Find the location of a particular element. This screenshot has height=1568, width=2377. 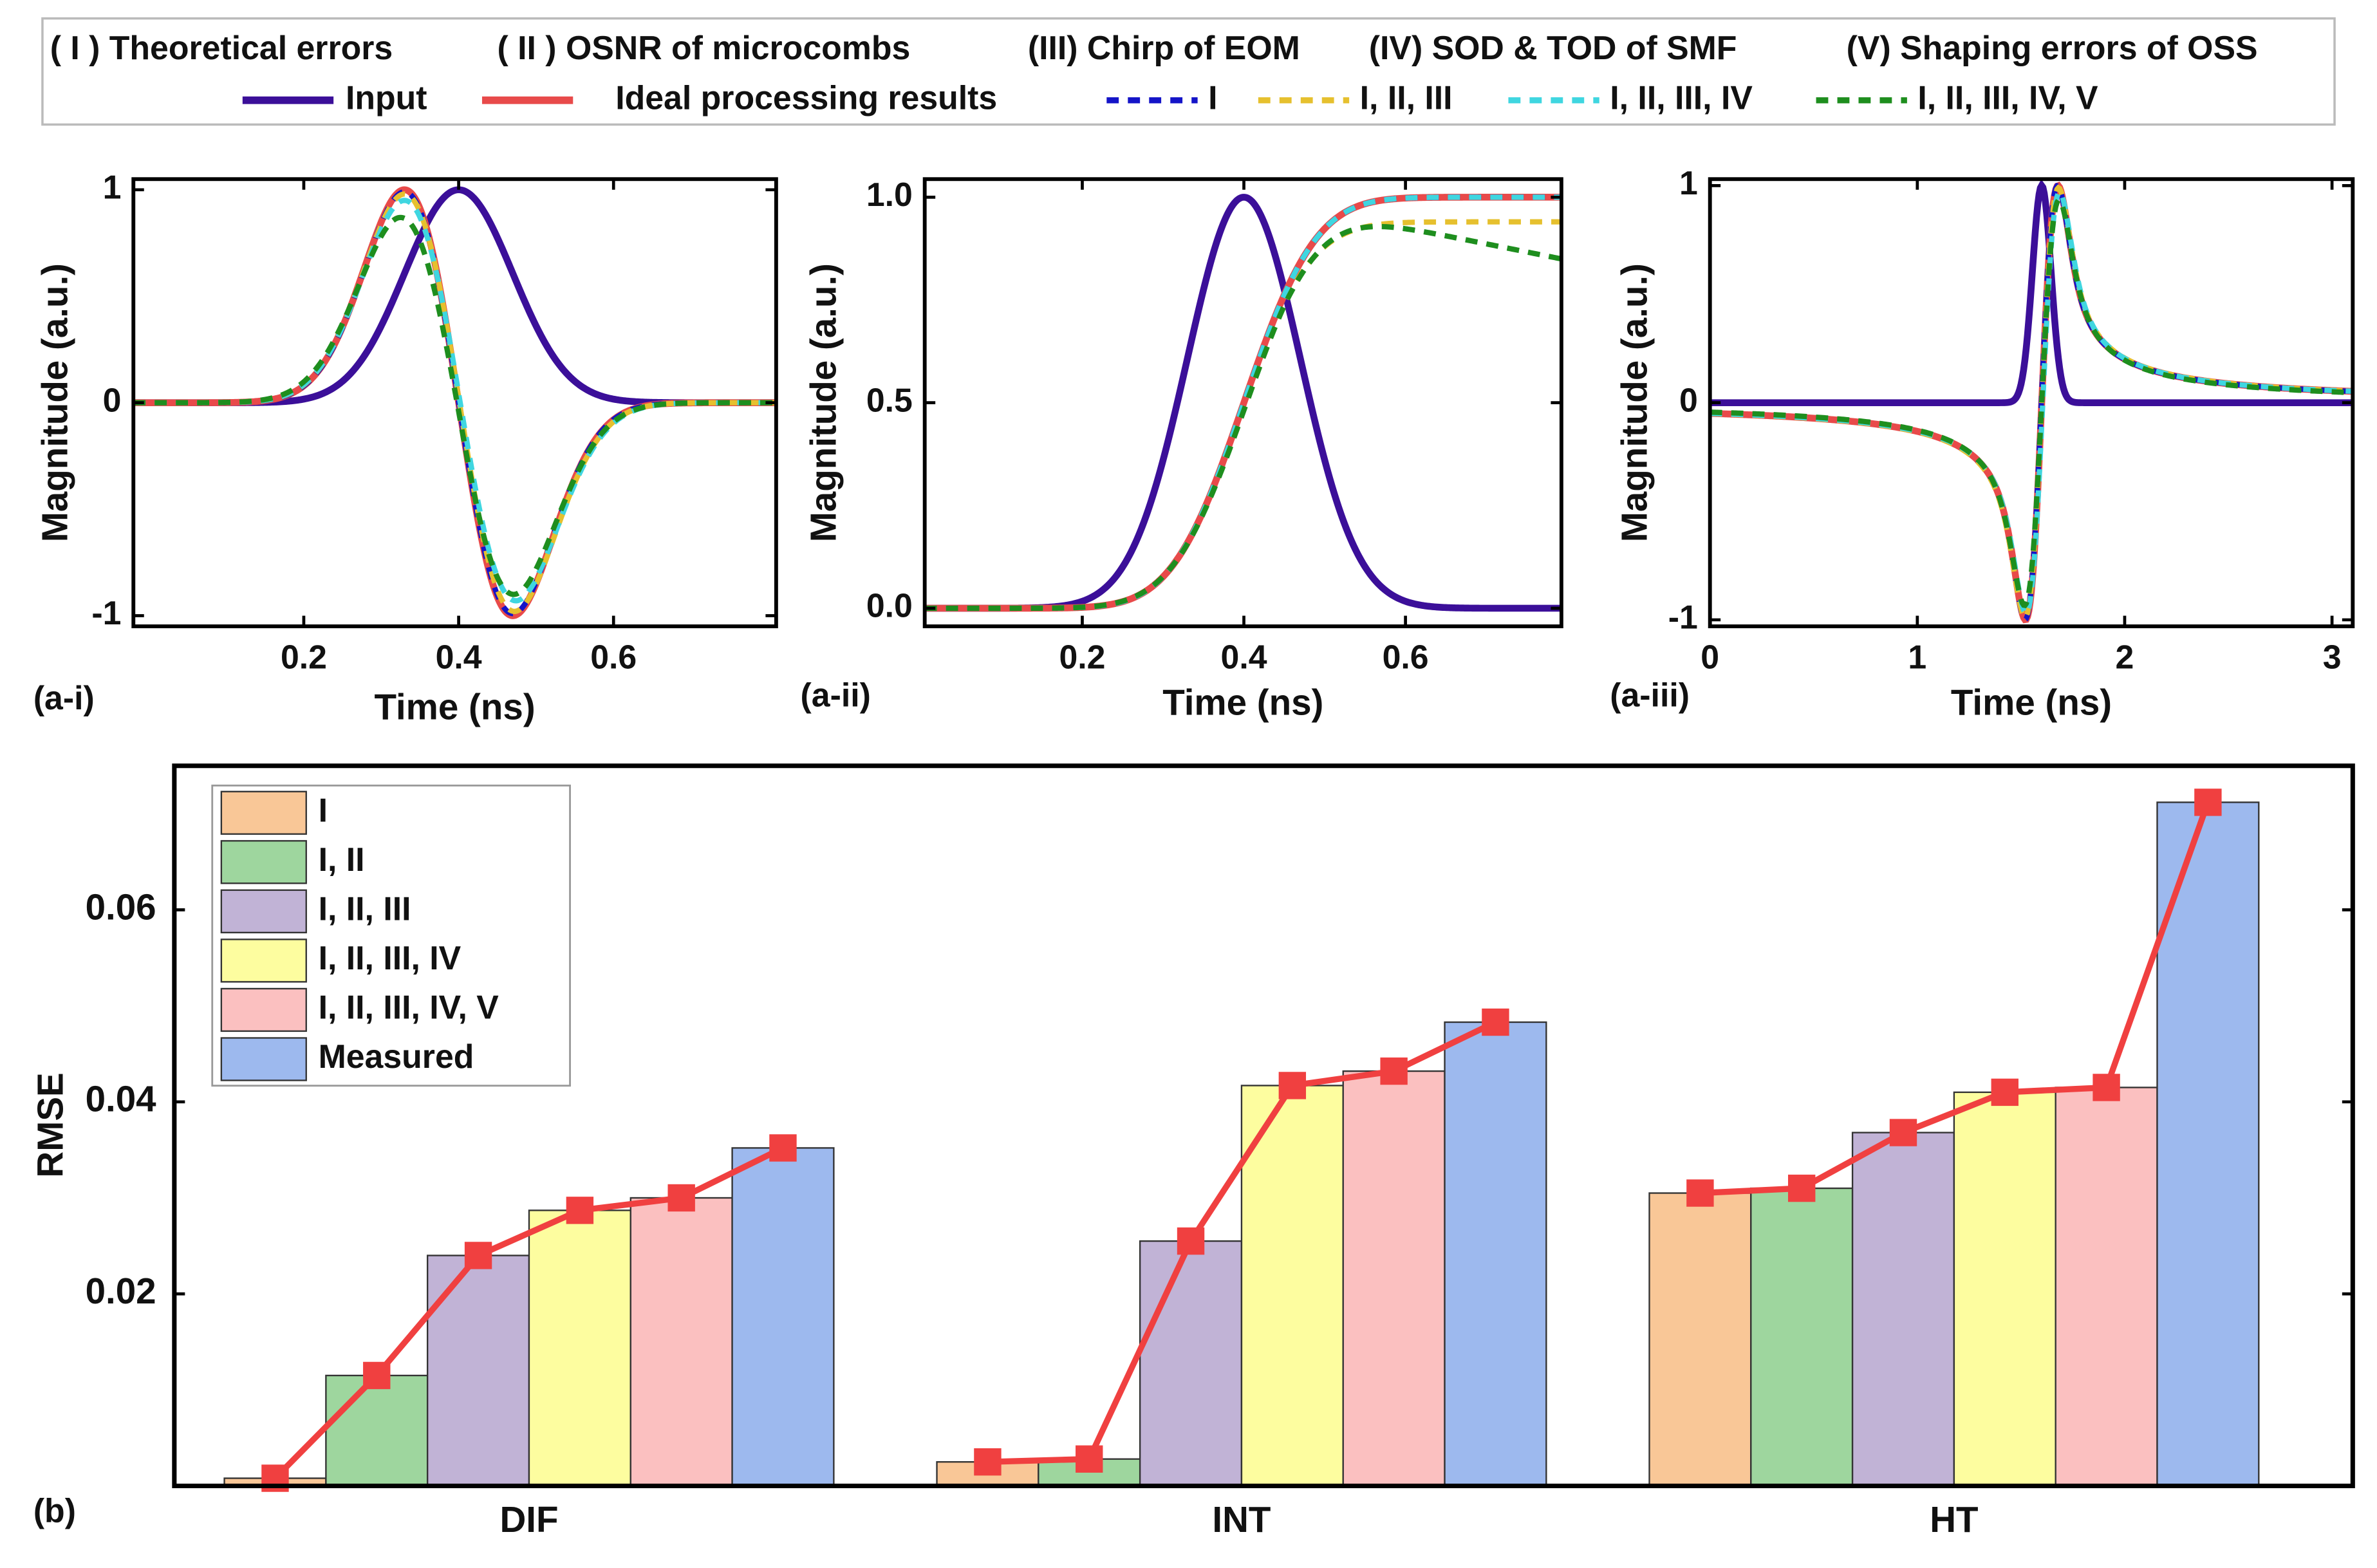

panel-label: (b) is located at coordinates (55, 1511).